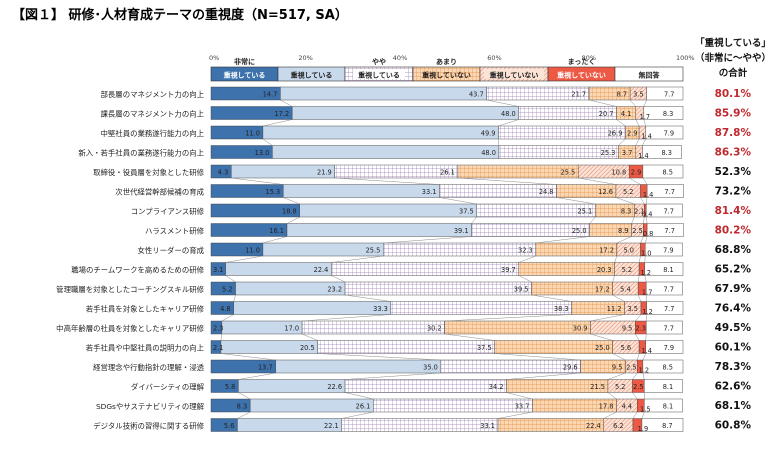 The height and width of the screenshot is (461, 780). I want to click on value-label: 6.2, so click(618, 426).